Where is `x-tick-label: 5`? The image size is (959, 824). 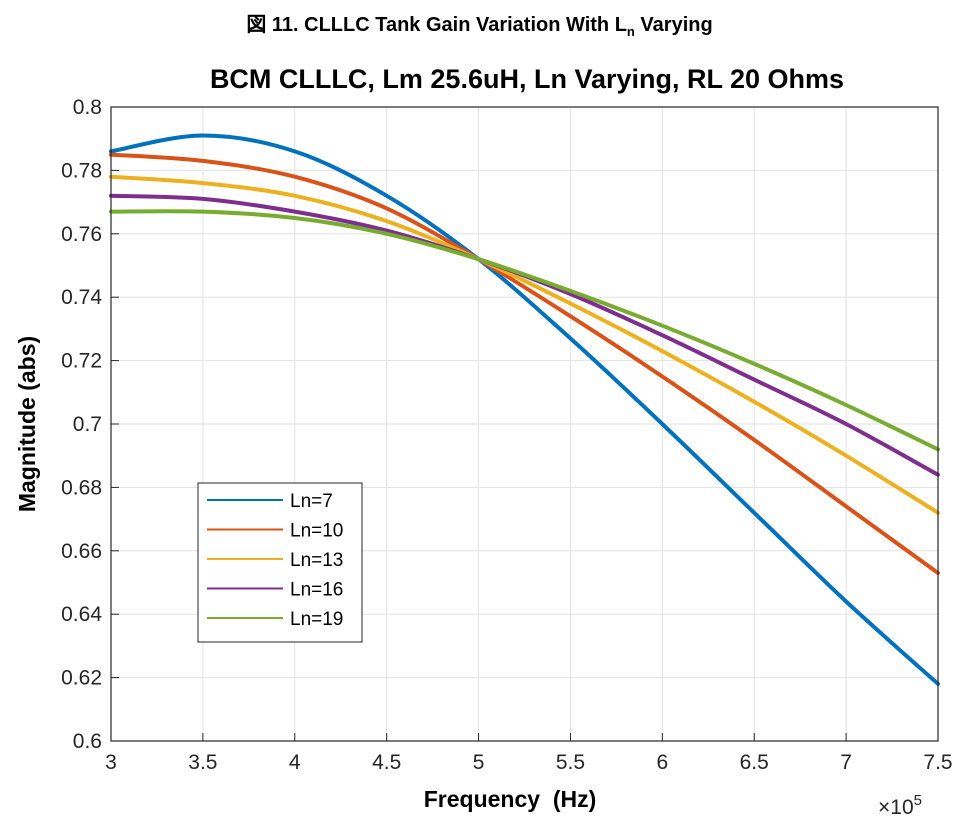
x-tick-label: 5 is located at coordinates (479, 762).